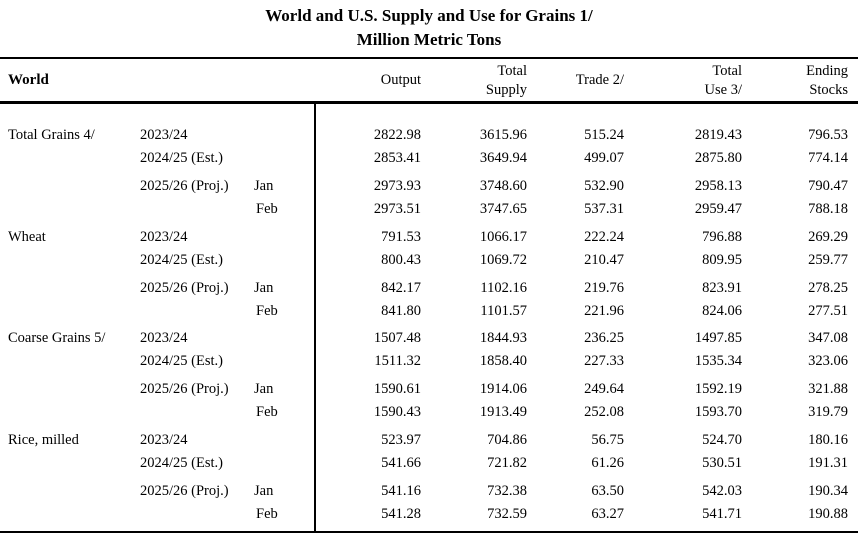  Describe the element at coordinates (400, 80) in the screenshot. I see `column-header: Output` at that location.